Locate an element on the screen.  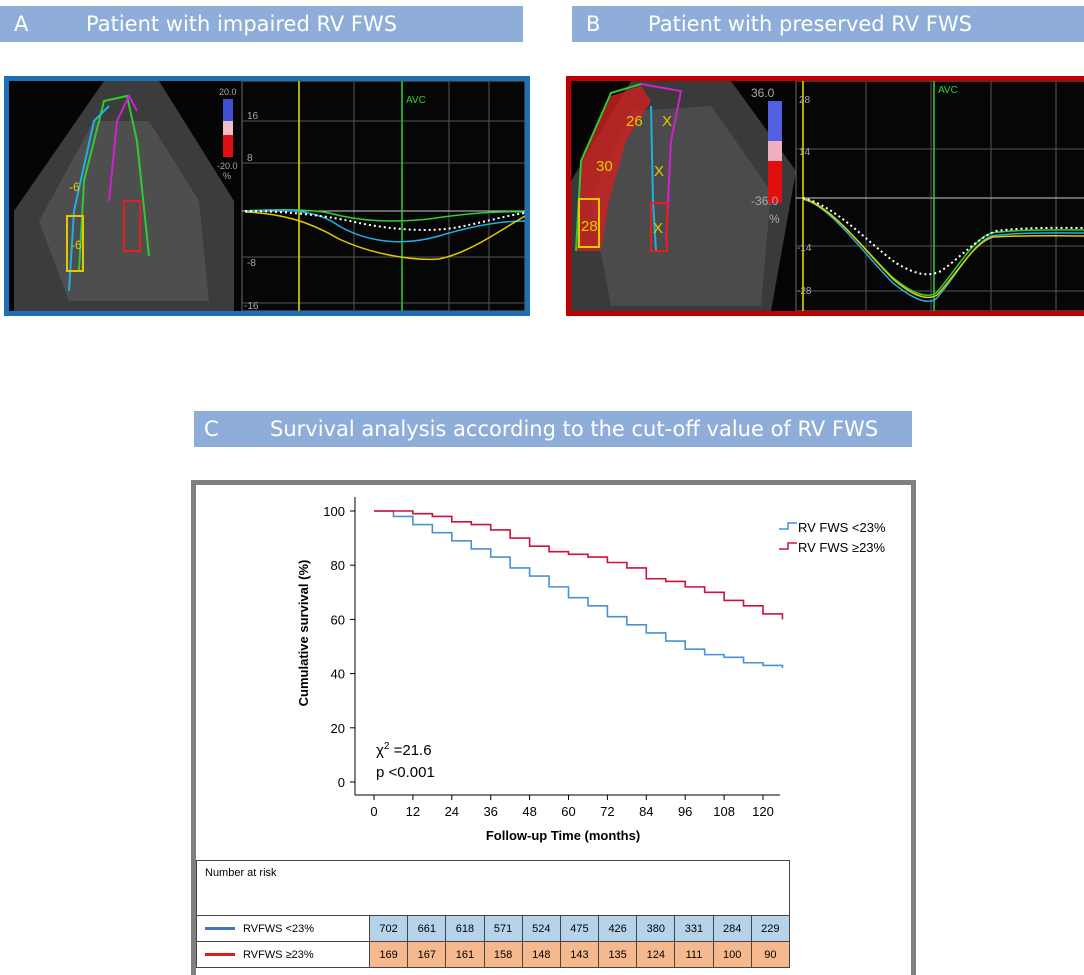
survival-curve-low is located at coordinates (579, 589).